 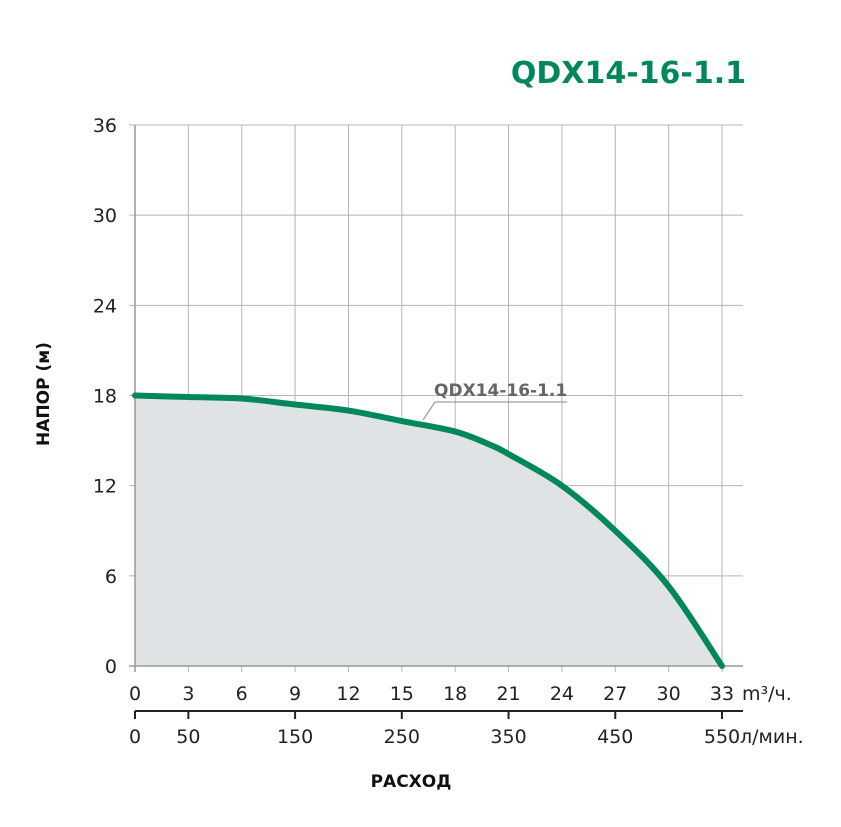 I want to click on y-axis-title: НАПОР (м), so click(x=44, y=394).